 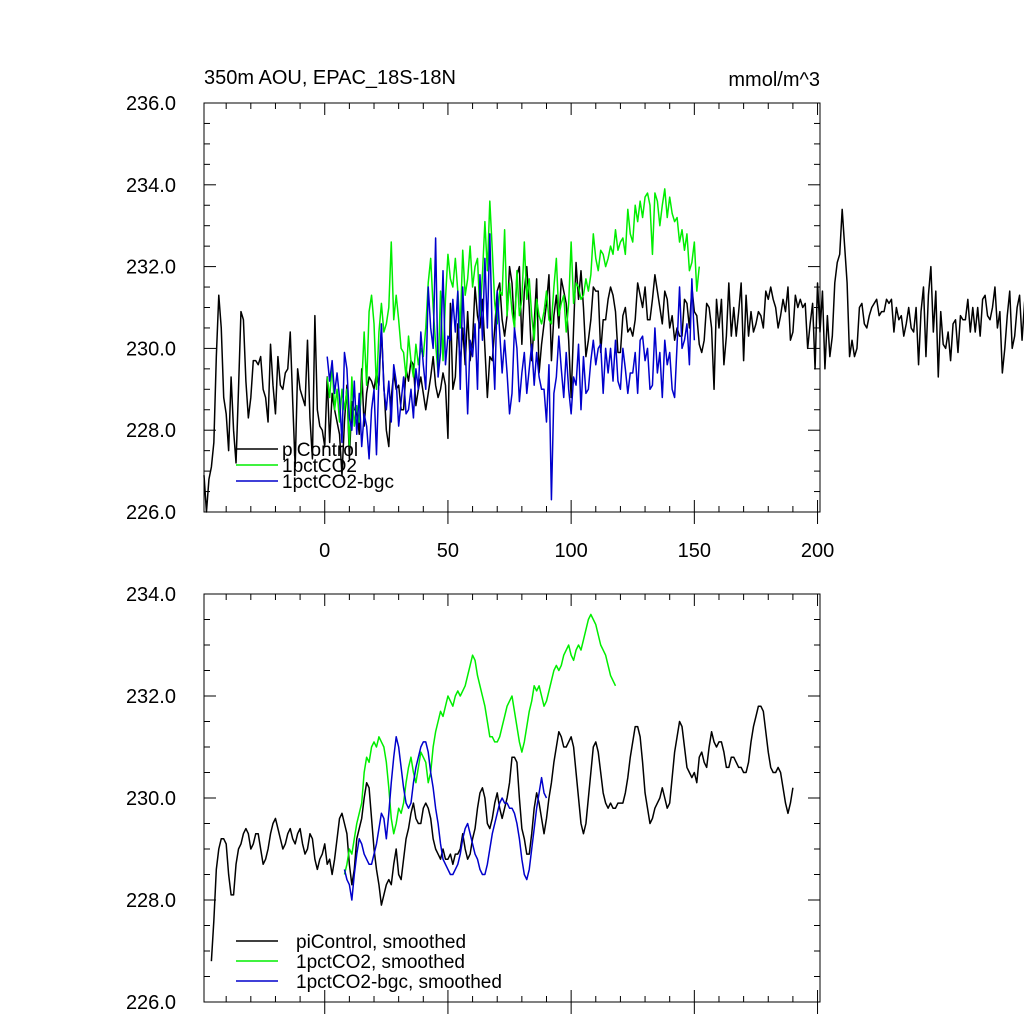 I want to click on chart-title: 350m AOU, EPAC_18S-18N, so click(x=330, y=78).